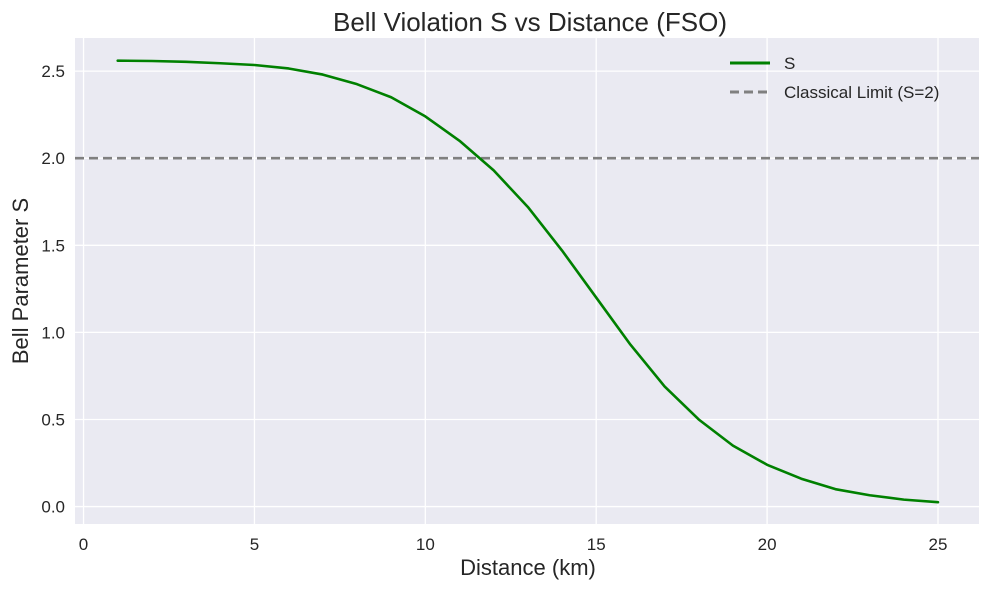  Describe the element at coordinates (53, 71) in the screenshot. I see `y-tick-label: 2.5` at that location.